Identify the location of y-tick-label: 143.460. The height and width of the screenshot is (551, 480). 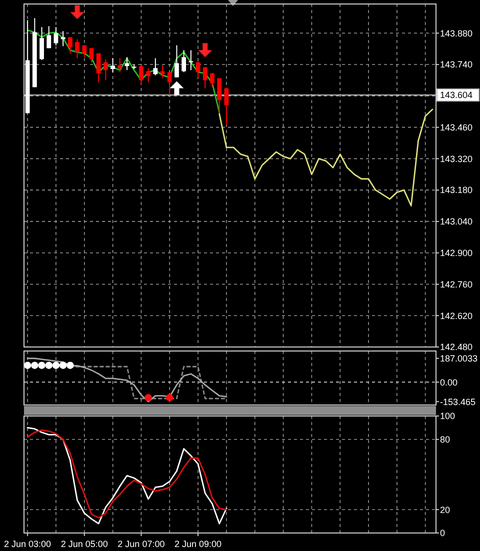
(456, 127).